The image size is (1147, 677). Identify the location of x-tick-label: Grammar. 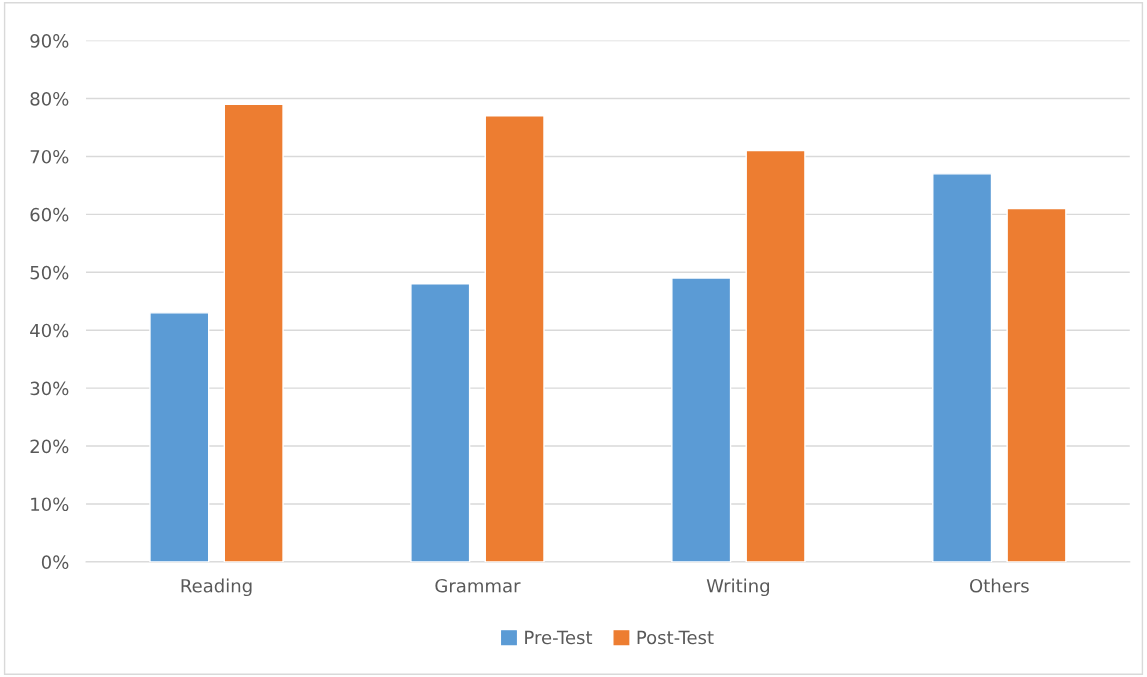
(478, 585).